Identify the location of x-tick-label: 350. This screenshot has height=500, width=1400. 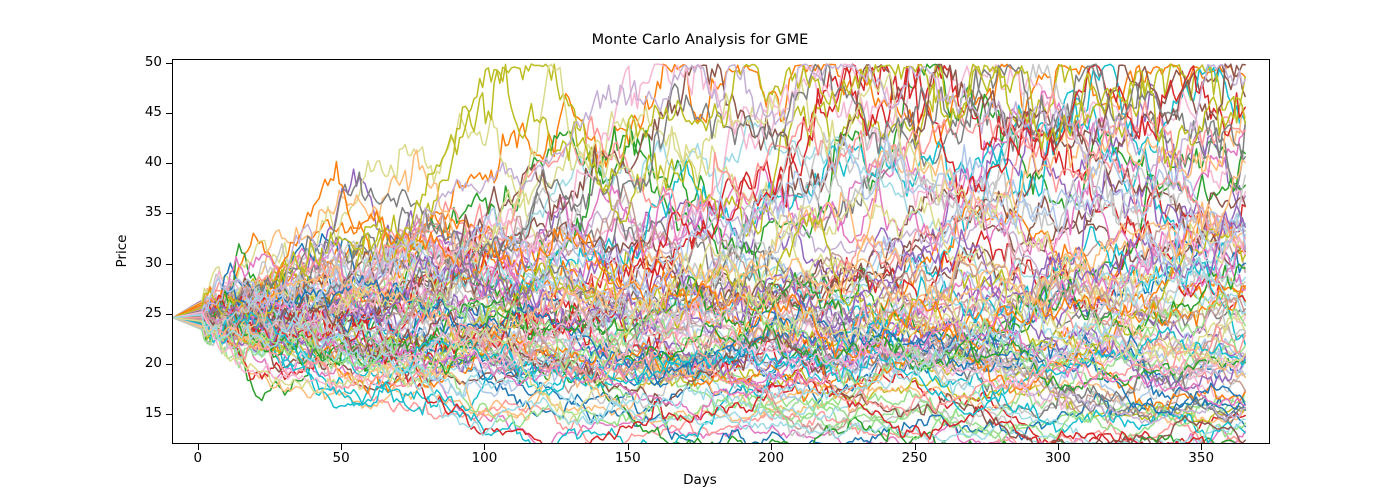
(1201, 458).